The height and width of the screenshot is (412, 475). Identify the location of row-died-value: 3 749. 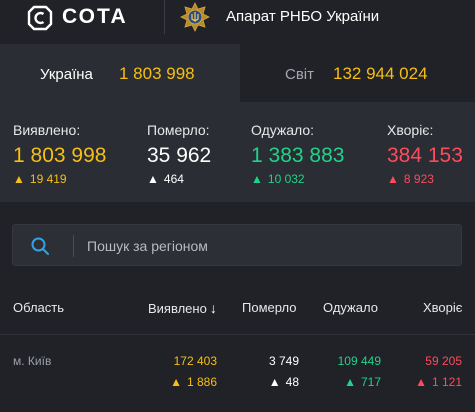
(283, 361).